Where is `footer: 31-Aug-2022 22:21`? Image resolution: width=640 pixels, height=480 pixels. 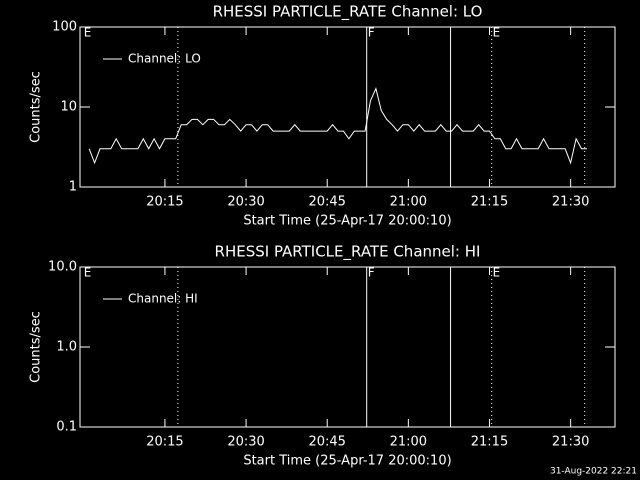
footer: 31-Aug-2022 22:21 is located at coordinates (593, 472).